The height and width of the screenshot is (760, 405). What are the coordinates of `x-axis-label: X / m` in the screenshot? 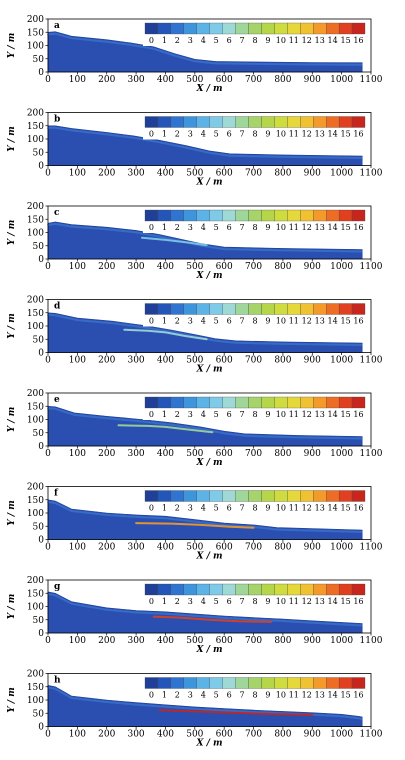 It's located at (208, 276).